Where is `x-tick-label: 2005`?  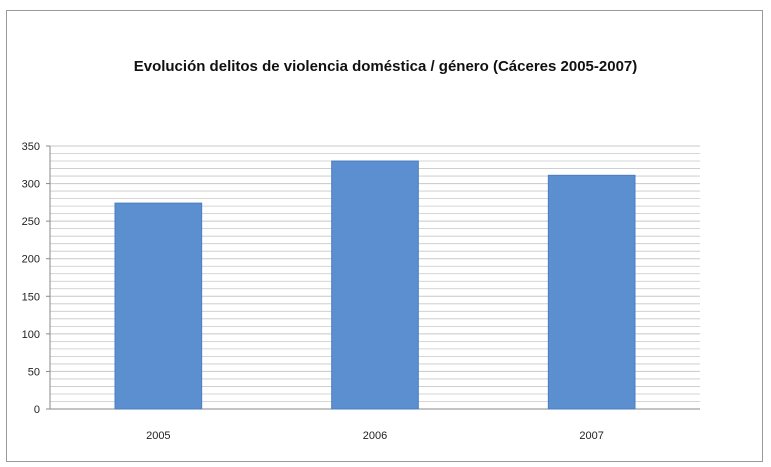 x-tick-label: 2005 is located at coordinates (158, 436).